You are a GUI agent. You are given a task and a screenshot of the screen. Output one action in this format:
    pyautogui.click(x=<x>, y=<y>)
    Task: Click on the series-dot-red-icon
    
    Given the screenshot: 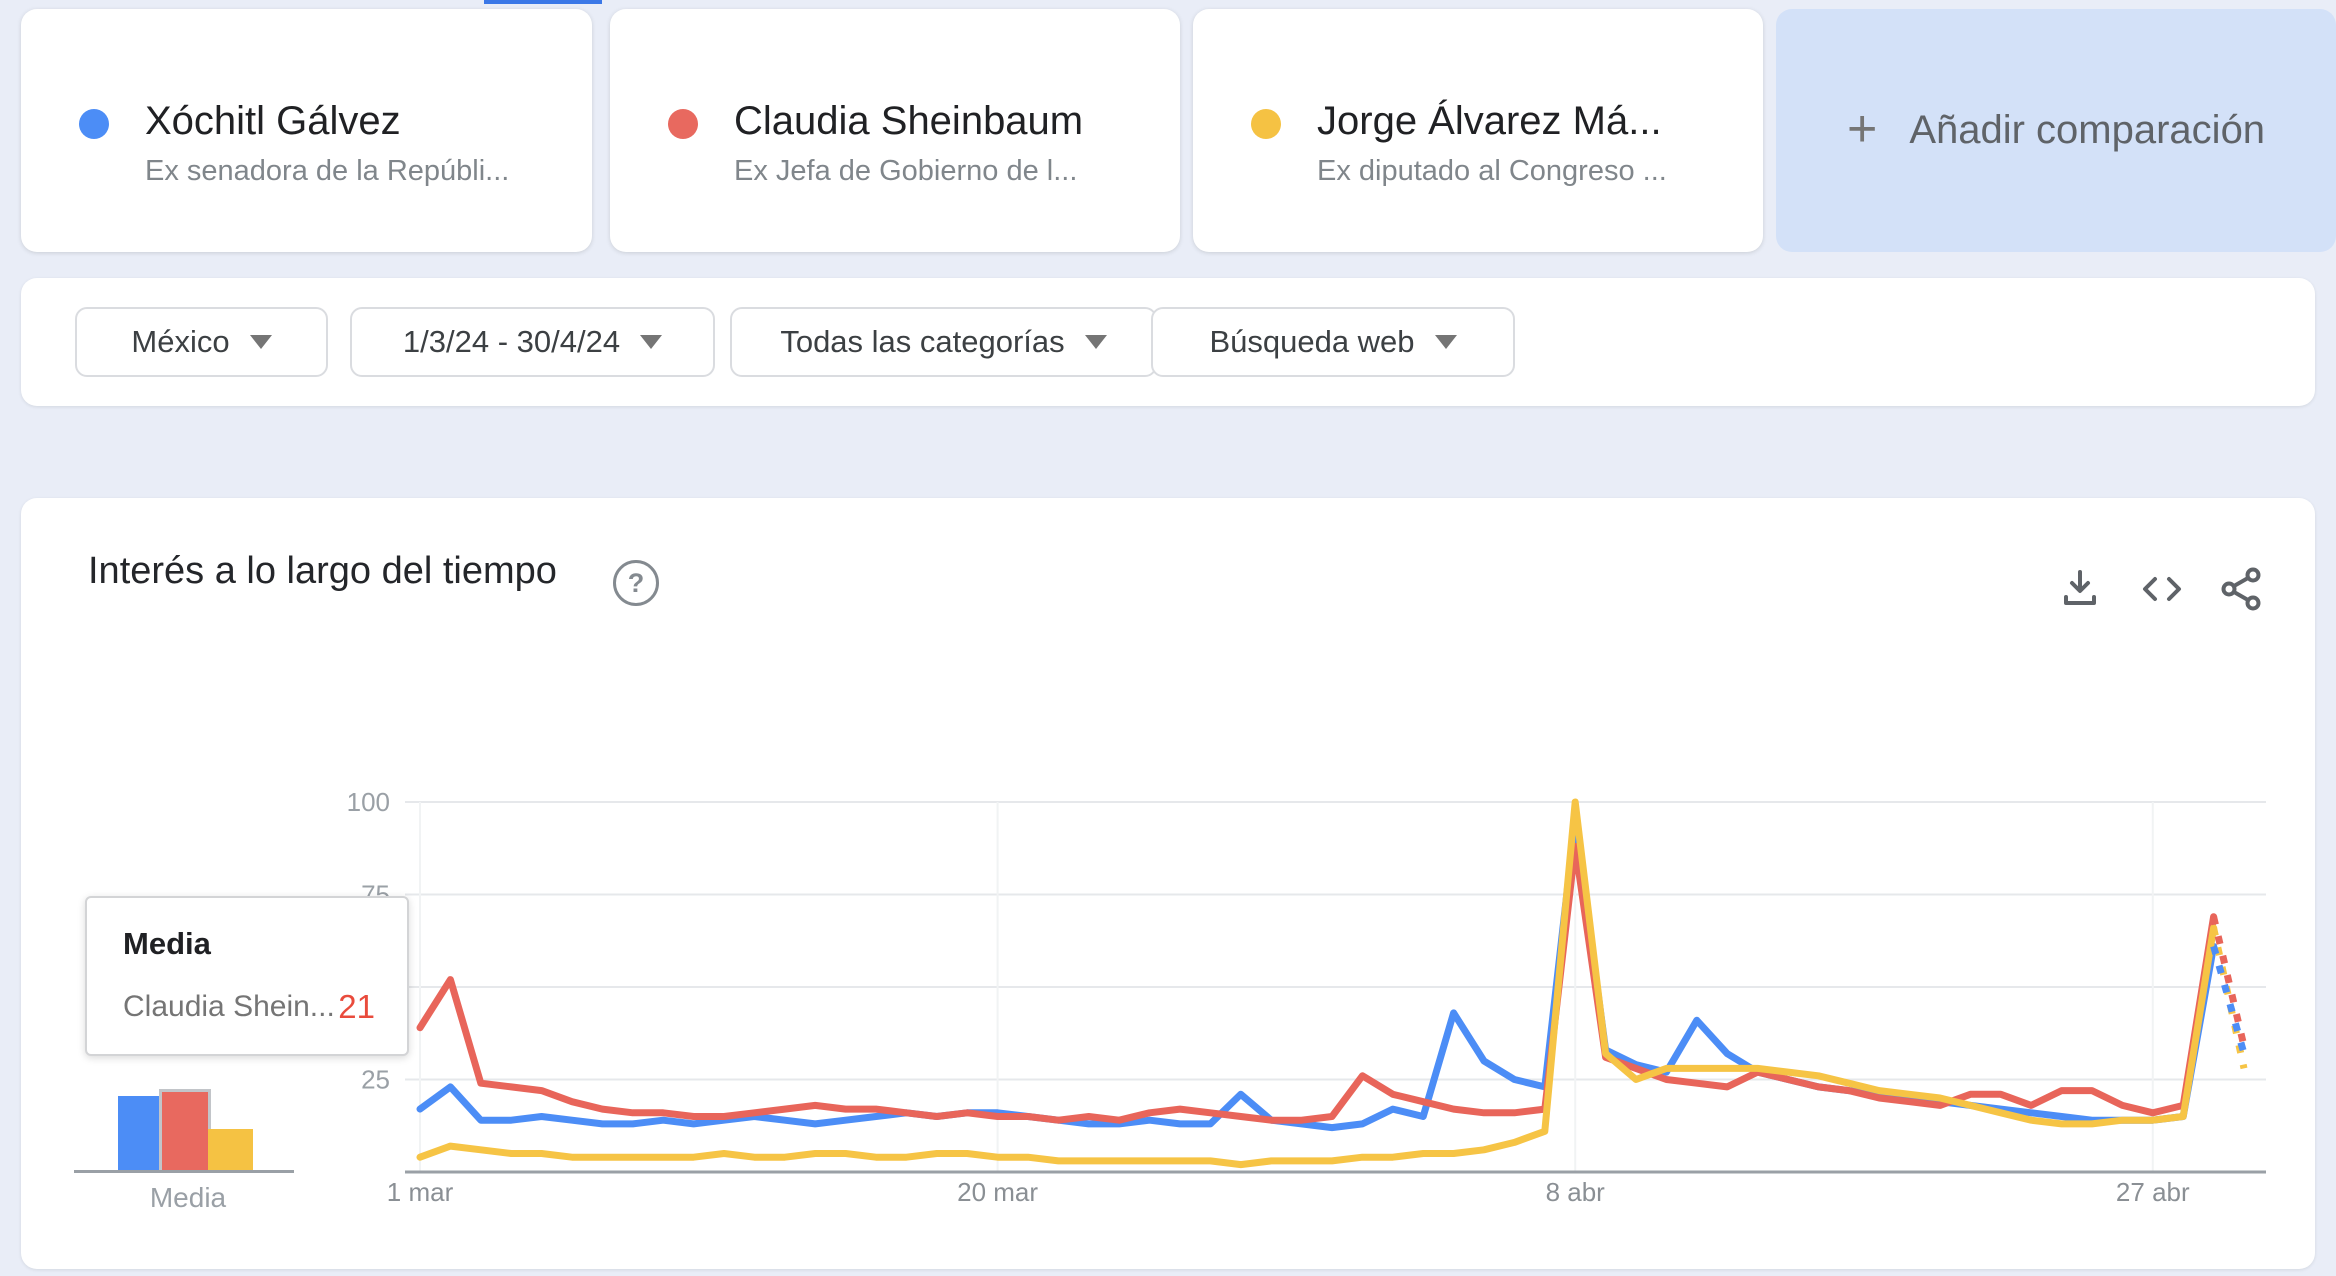 What is the action you would take?
    pyautogui.click(x=683, y=124)
    